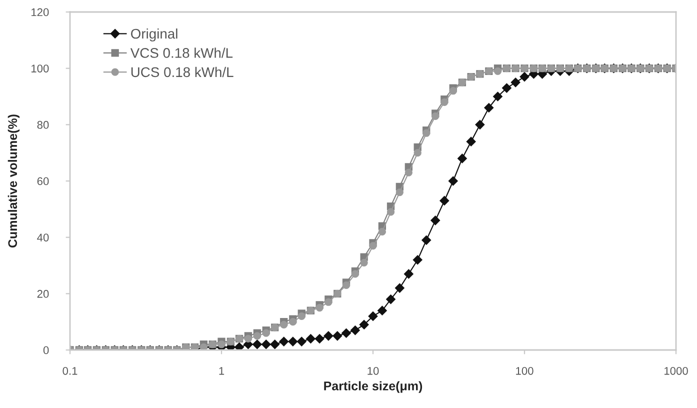 The width and height of the screenshot is (697, 408). Describe the element at coordinates (221, 371) in the screenshot. I see `x-tick-label: 1` at that location.